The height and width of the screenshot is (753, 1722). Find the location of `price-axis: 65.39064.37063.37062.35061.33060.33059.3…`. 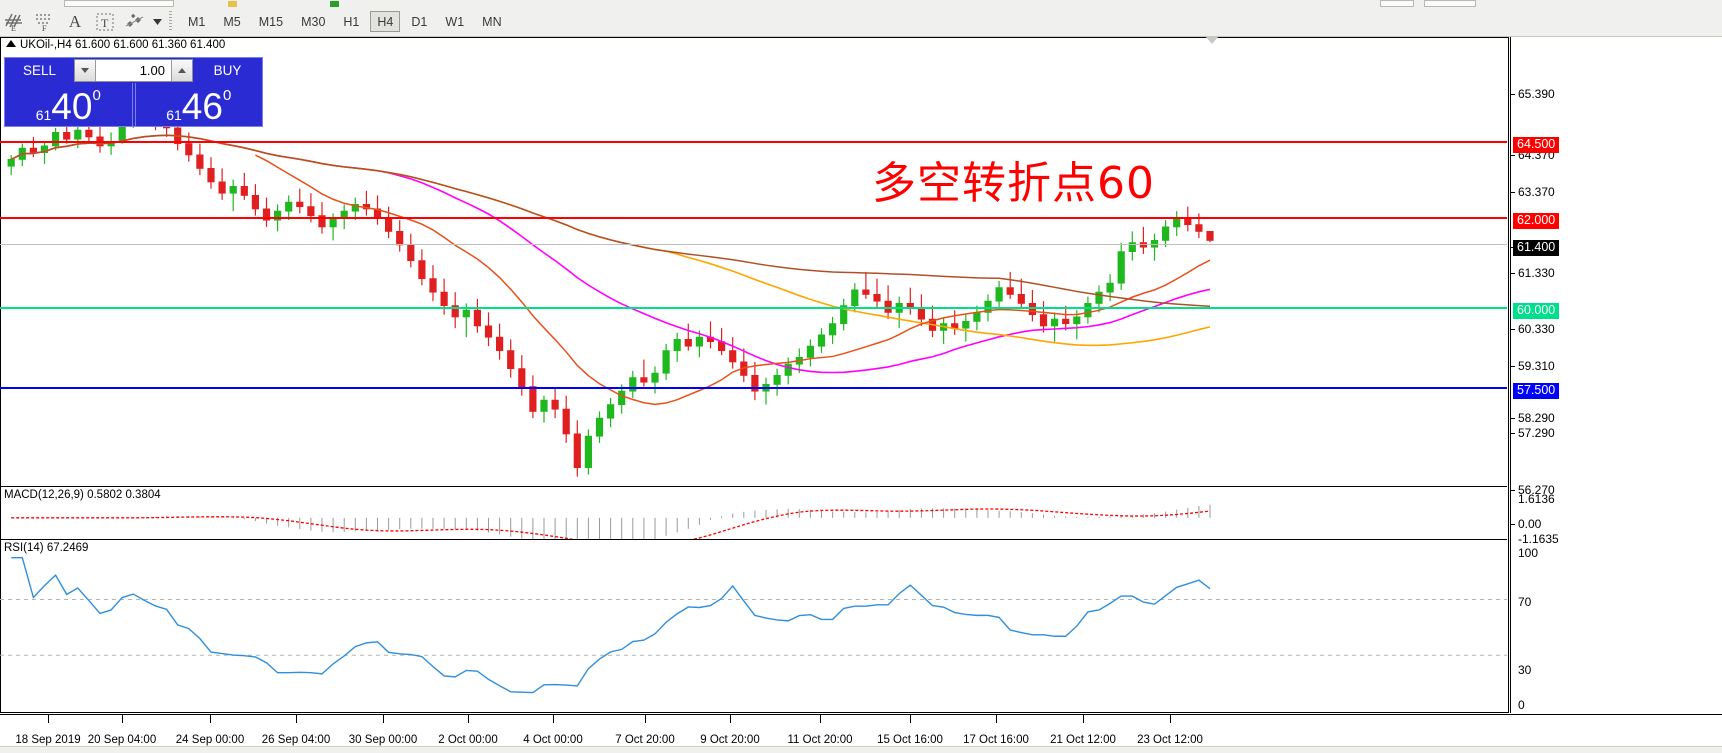

price-axis: 65.39064.37063.37062.35061.33060.33059.3… is located at coordinates (1616, 375).